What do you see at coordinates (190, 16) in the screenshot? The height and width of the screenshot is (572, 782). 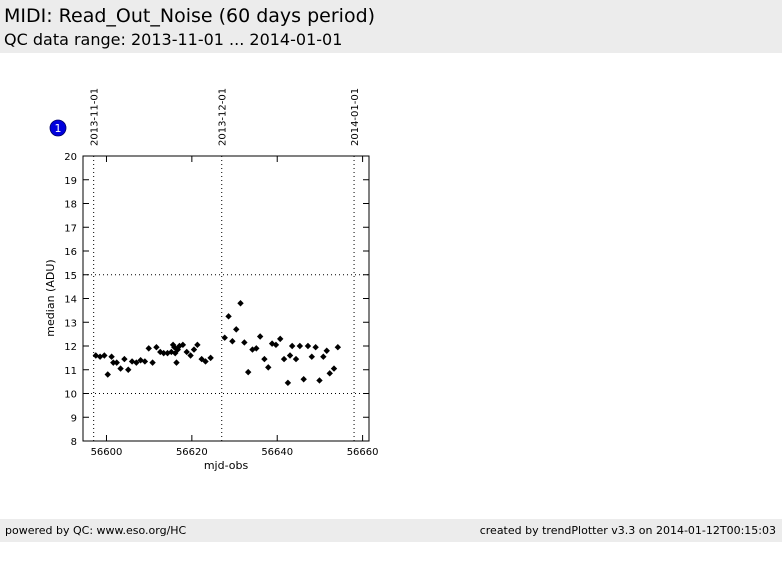 I see `page-title: MIDI: Read_Out_Noise (60 days period)` at bounding box center [190, 16].